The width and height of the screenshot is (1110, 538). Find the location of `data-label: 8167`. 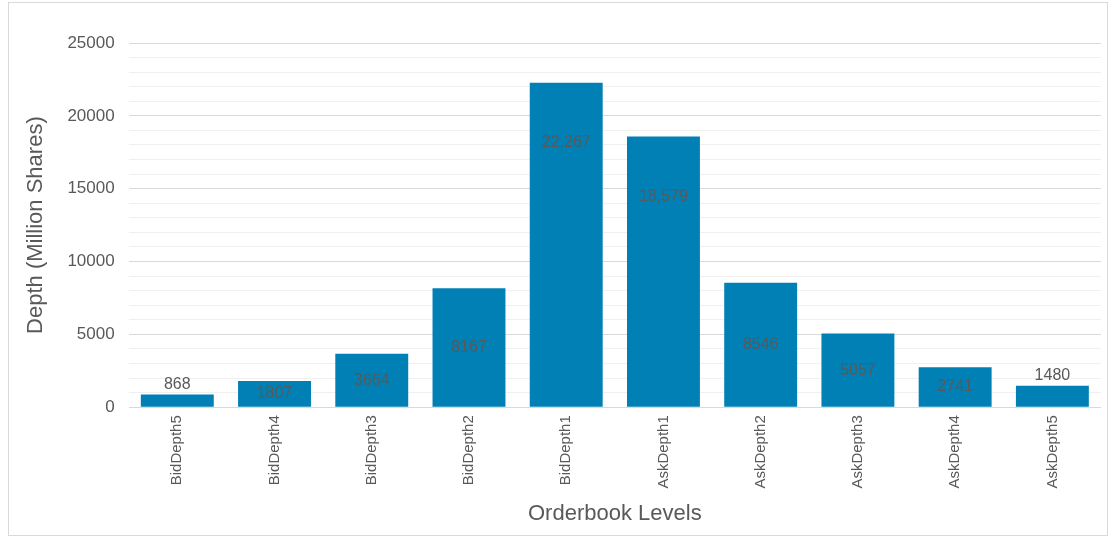

data-label: 8167 is located at coordinates (469, 346).